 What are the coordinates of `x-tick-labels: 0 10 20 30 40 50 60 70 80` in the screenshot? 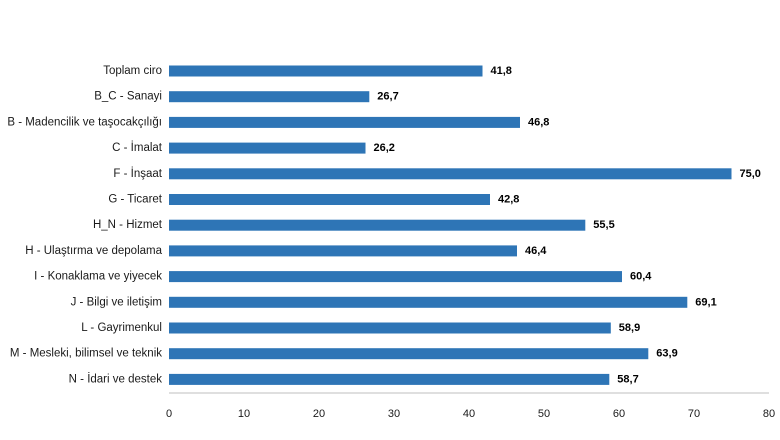 It's located at (470, 414).